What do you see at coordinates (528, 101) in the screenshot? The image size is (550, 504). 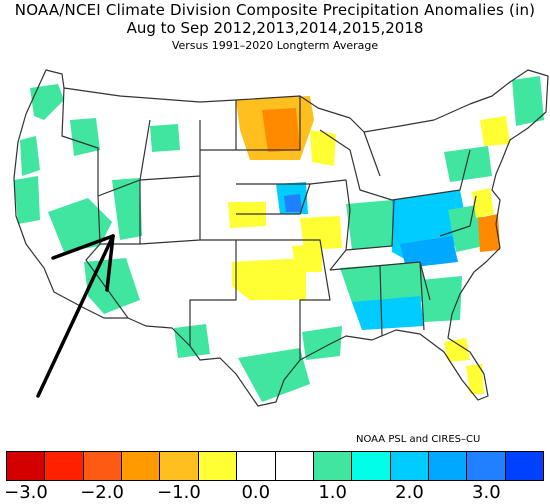 I see `me-wet` at bounding box center [528, 101].